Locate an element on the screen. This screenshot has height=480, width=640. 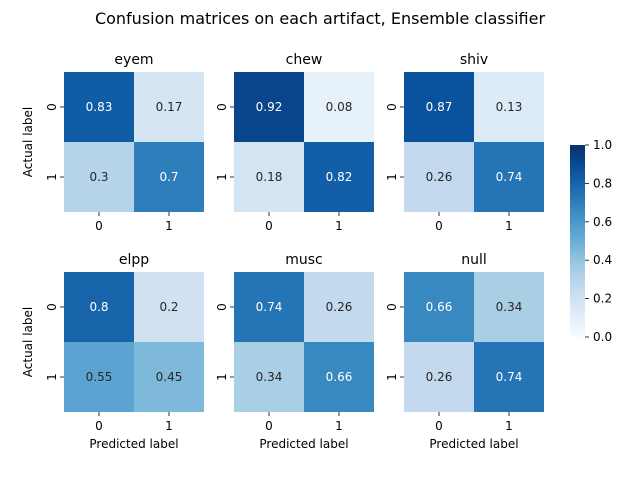
panel-title: eyem is located at coordinates (133, 60).